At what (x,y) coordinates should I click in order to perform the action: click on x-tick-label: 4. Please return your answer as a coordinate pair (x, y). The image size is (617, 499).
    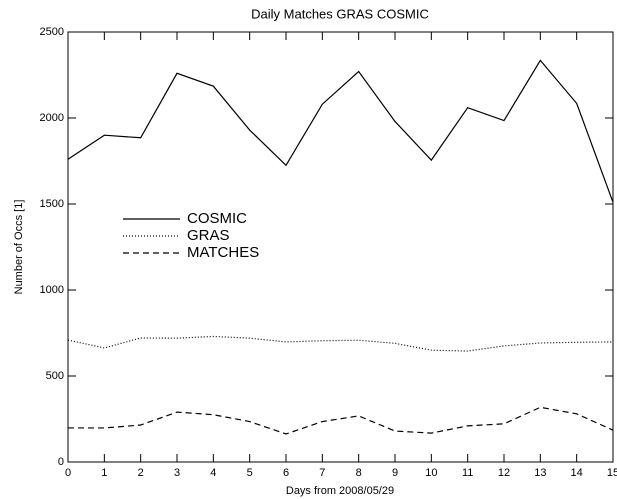
    Looking at the image, I should click on (213, 473).